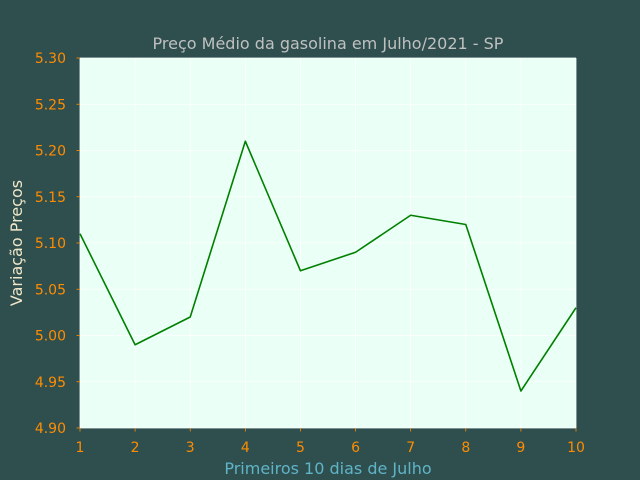 The image size is (640, 480). I want to click on x-tick-label: 3, so click(190, 448).